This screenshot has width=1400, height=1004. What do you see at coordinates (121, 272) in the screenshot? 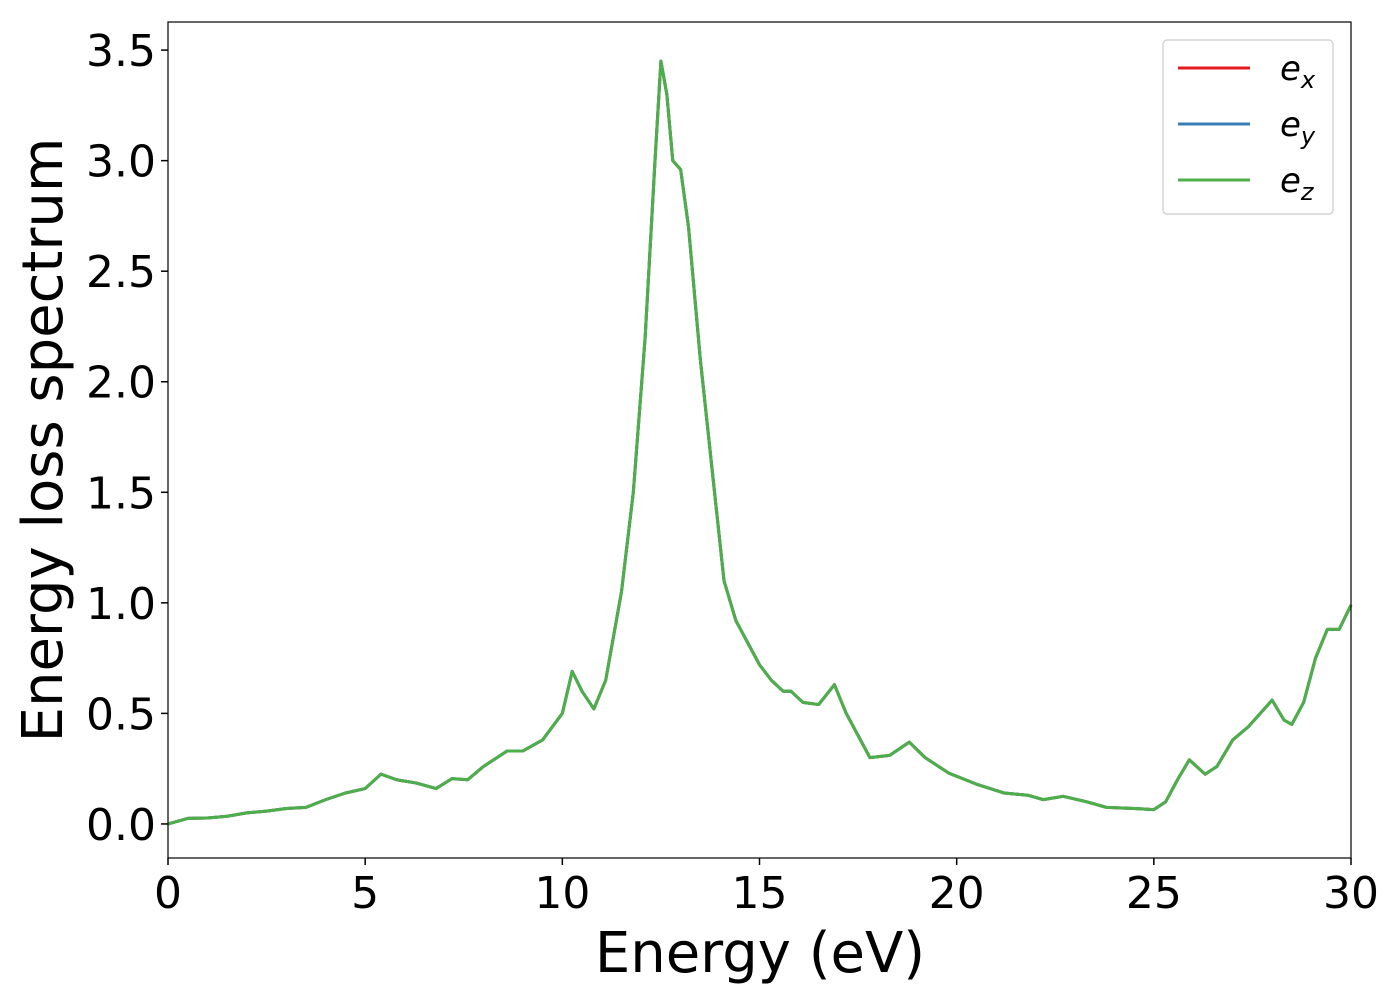
I see `y-tick-label: 2.5` at bounding box center [121, 272].